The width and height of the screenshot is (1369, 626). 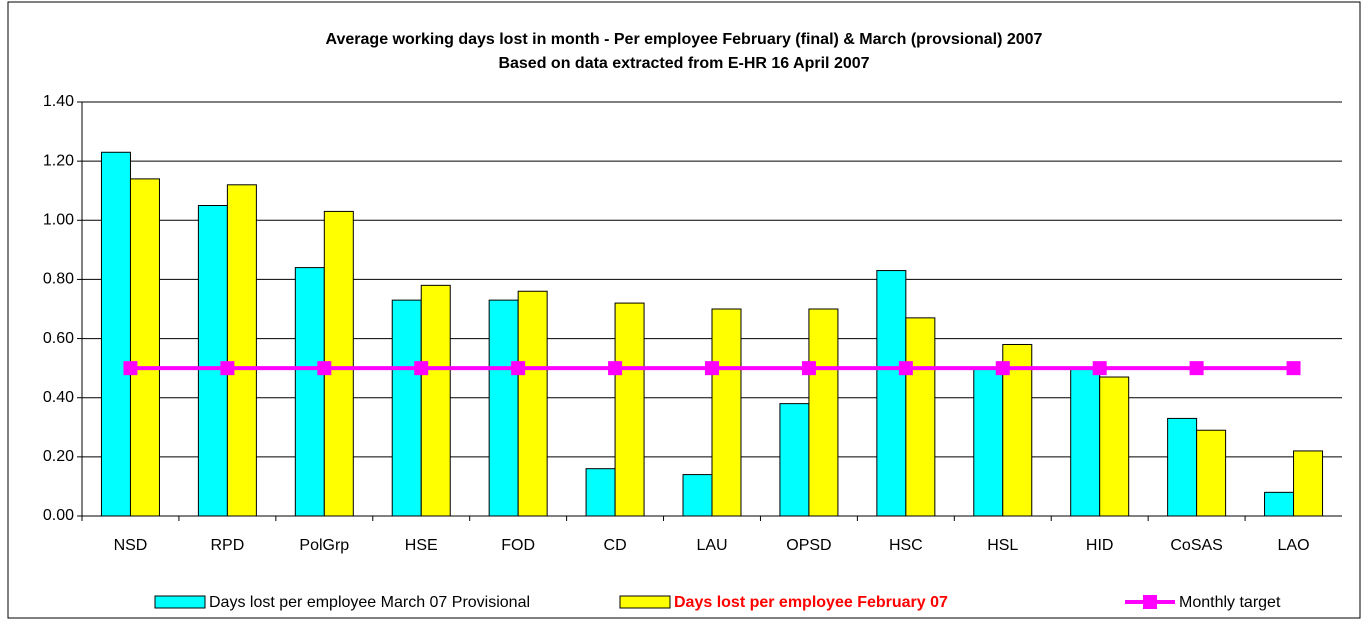 I want to click on x-tick-label: OPSD, so click(x=808, y=545).